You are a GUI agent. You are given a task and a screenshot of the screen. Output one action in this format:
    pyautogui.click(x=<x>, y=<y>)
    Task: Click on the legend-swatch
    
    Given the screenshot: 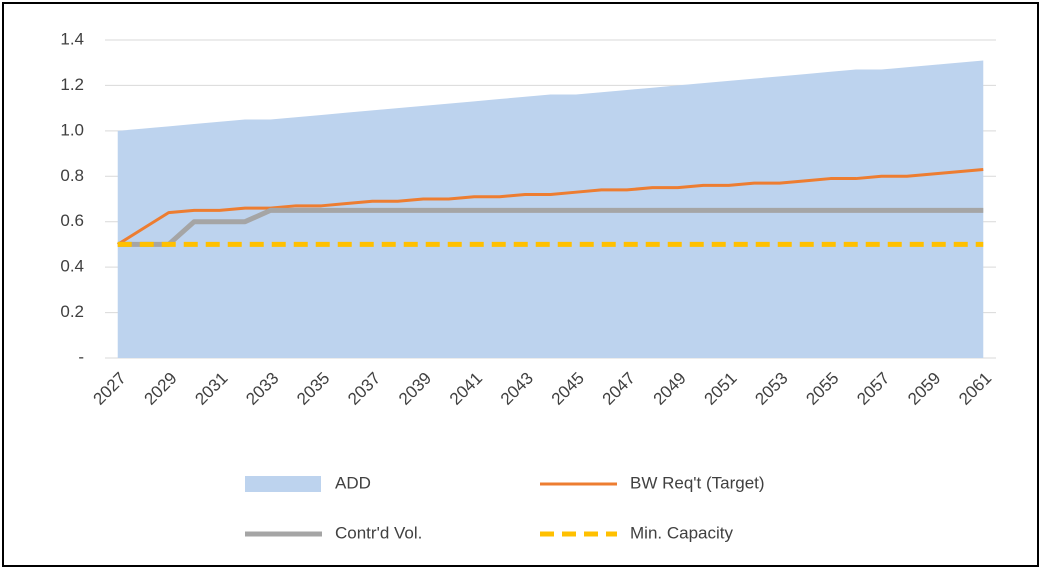 What is the action you would take?
    pyautogui.click(x=283, y=484)
    